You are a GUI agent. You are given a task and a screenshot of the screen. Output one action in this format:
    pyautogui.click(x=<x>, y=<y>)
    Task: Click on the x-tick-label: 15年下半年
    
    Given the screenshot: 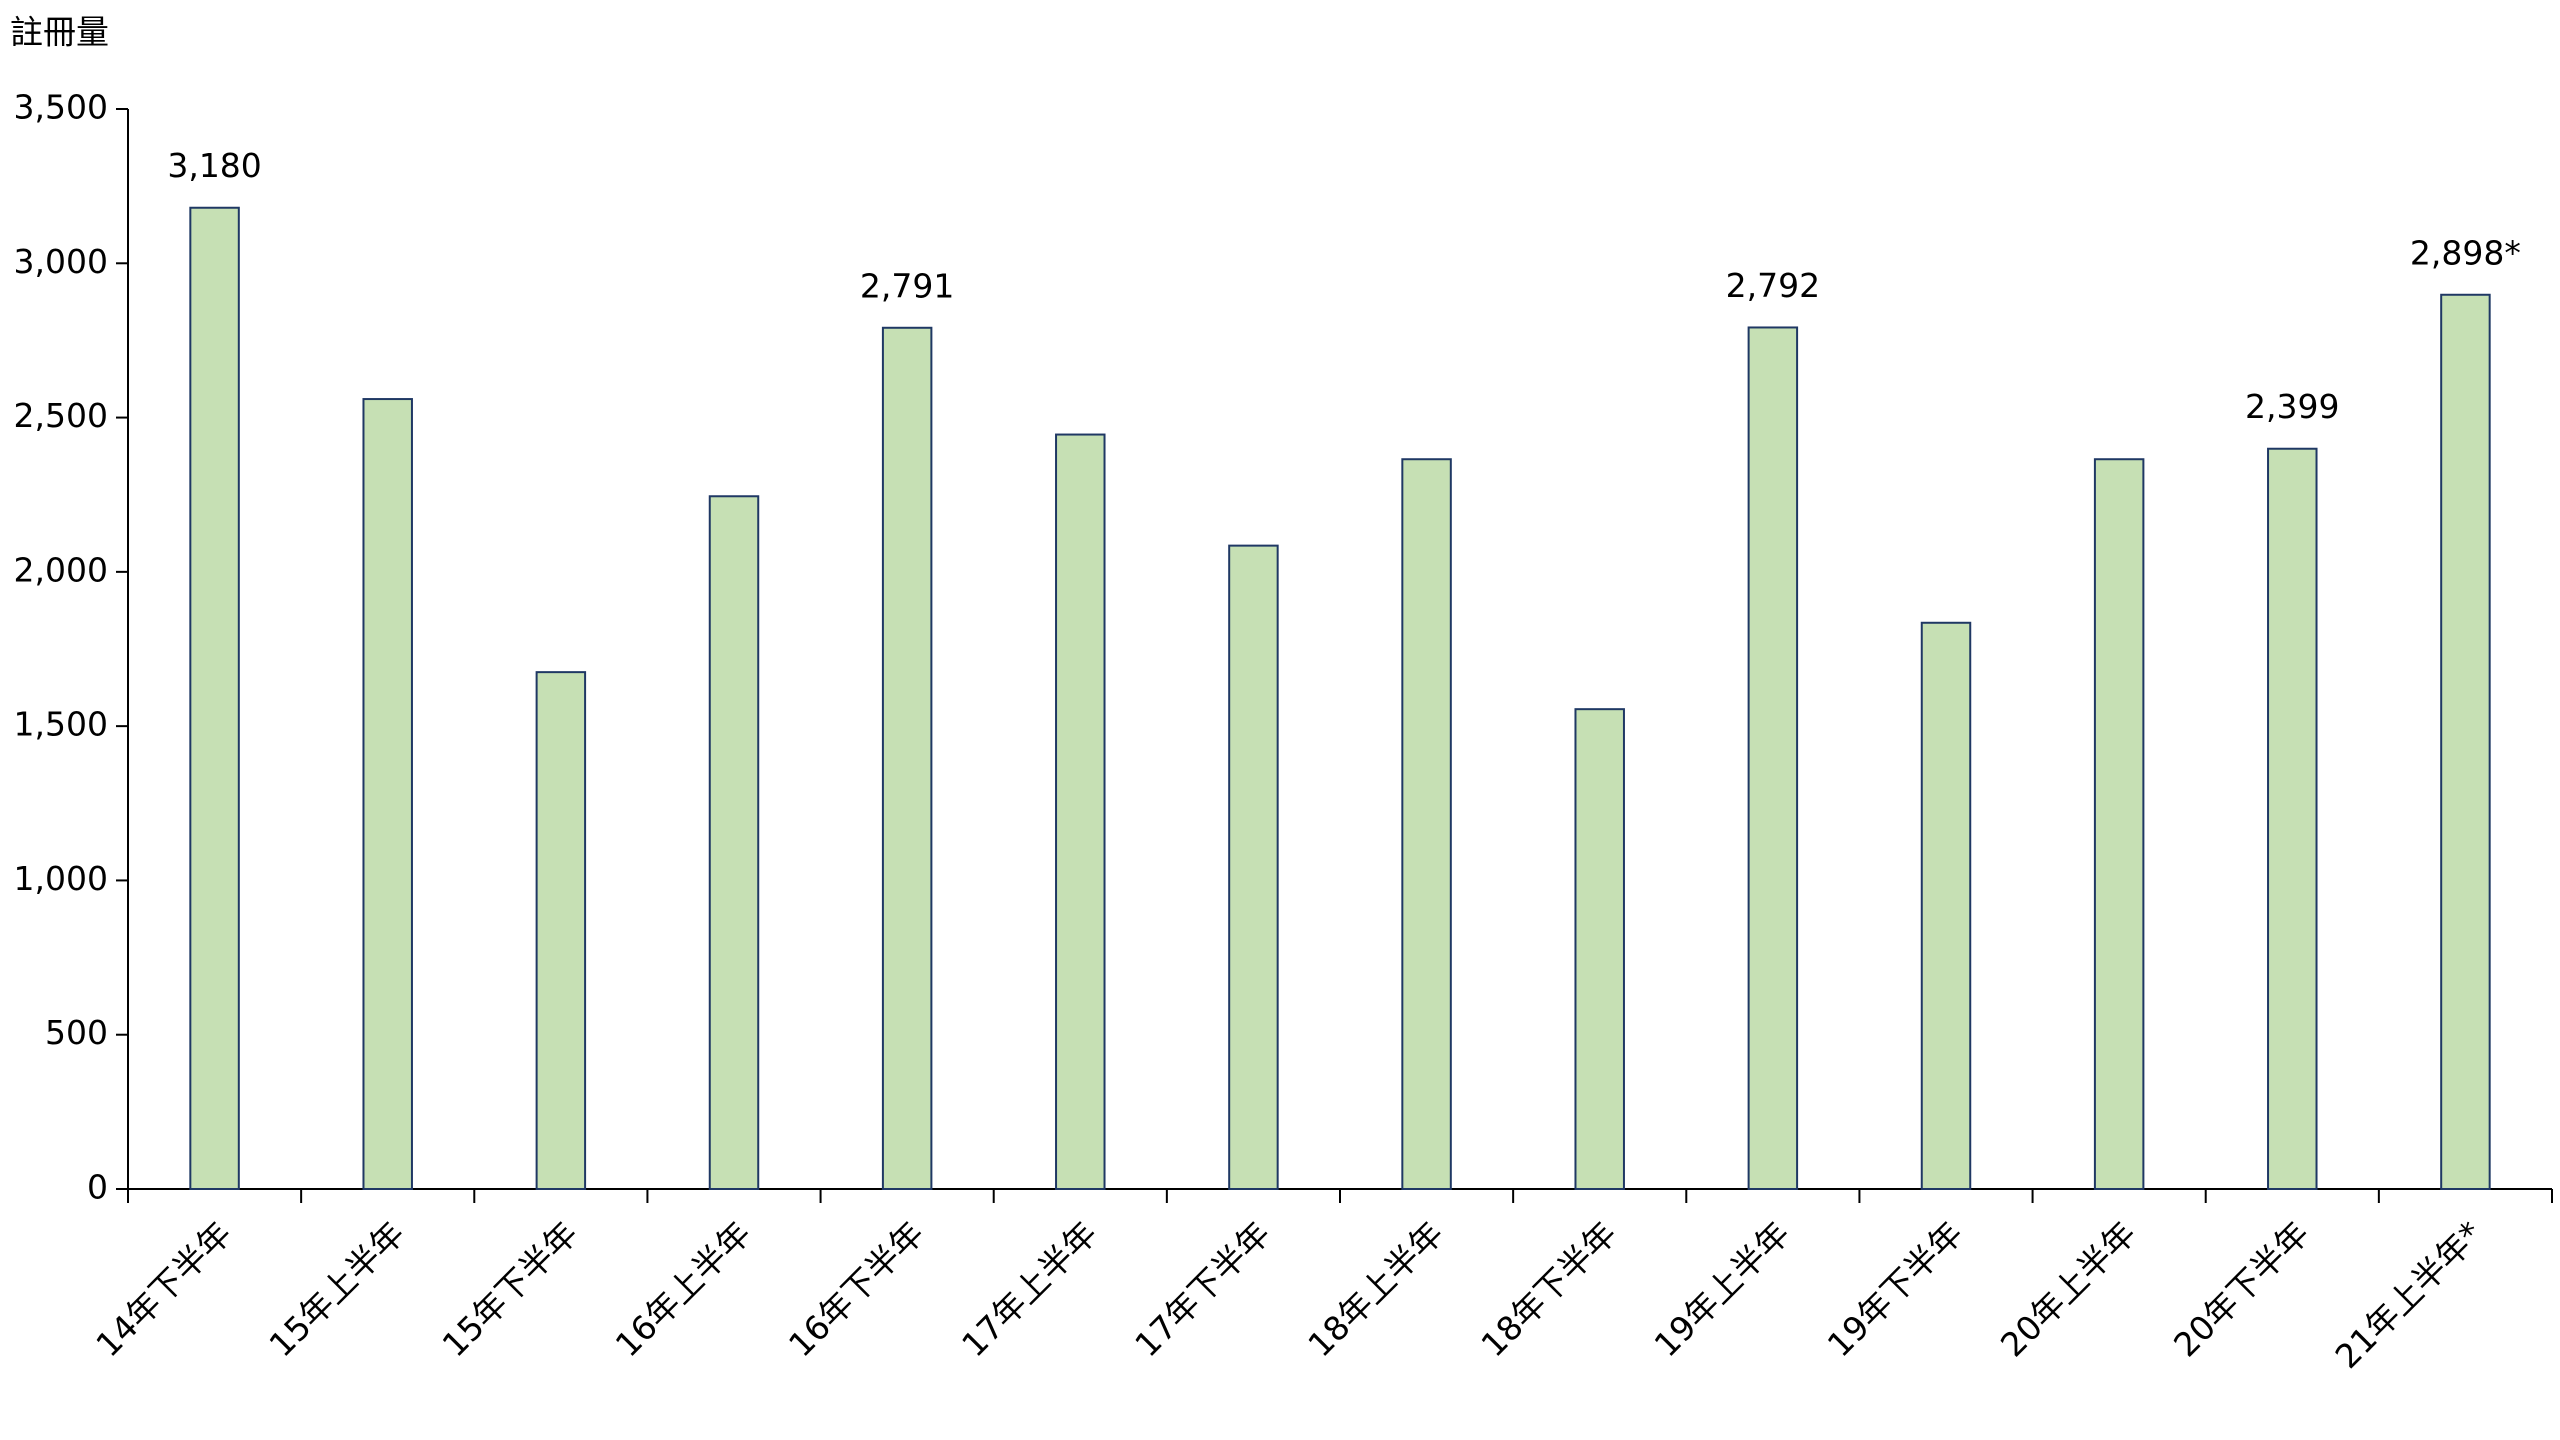 What is the action you would take?
    pyautogui.click(x=510, y=1289)
    